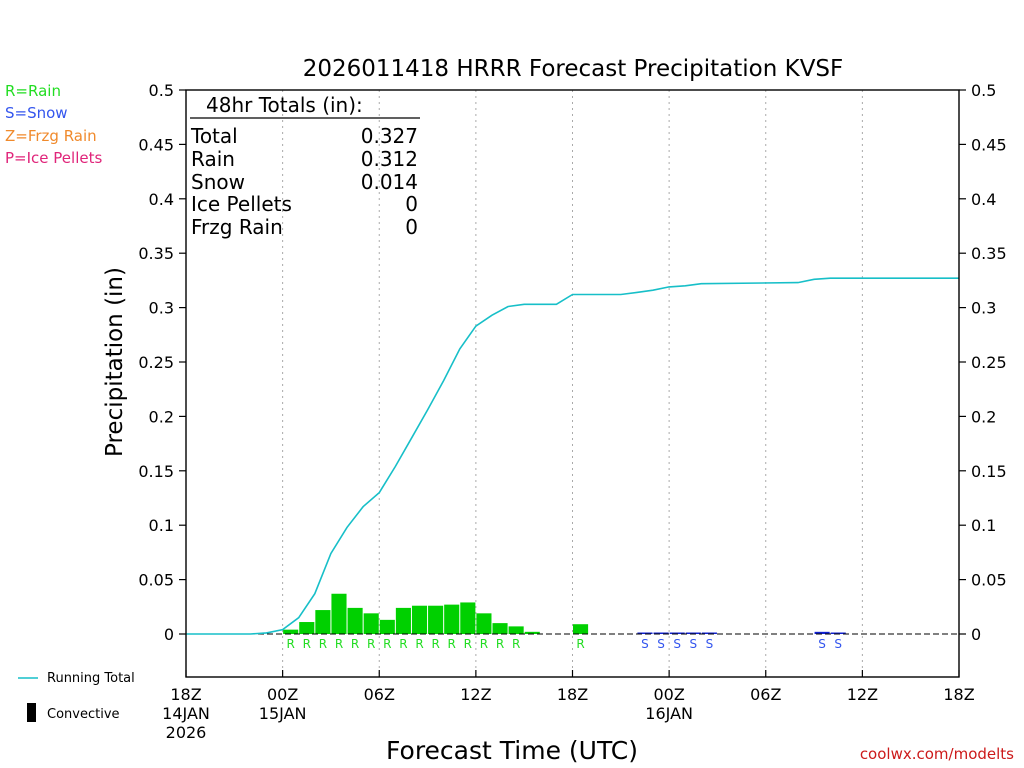 This screenshot has height=768, width=1024. What do you see at coordinates (937, 754) in the screenshot?
I see `credit-text: coolwx.com/modelts` at bounding box center [937, 754].